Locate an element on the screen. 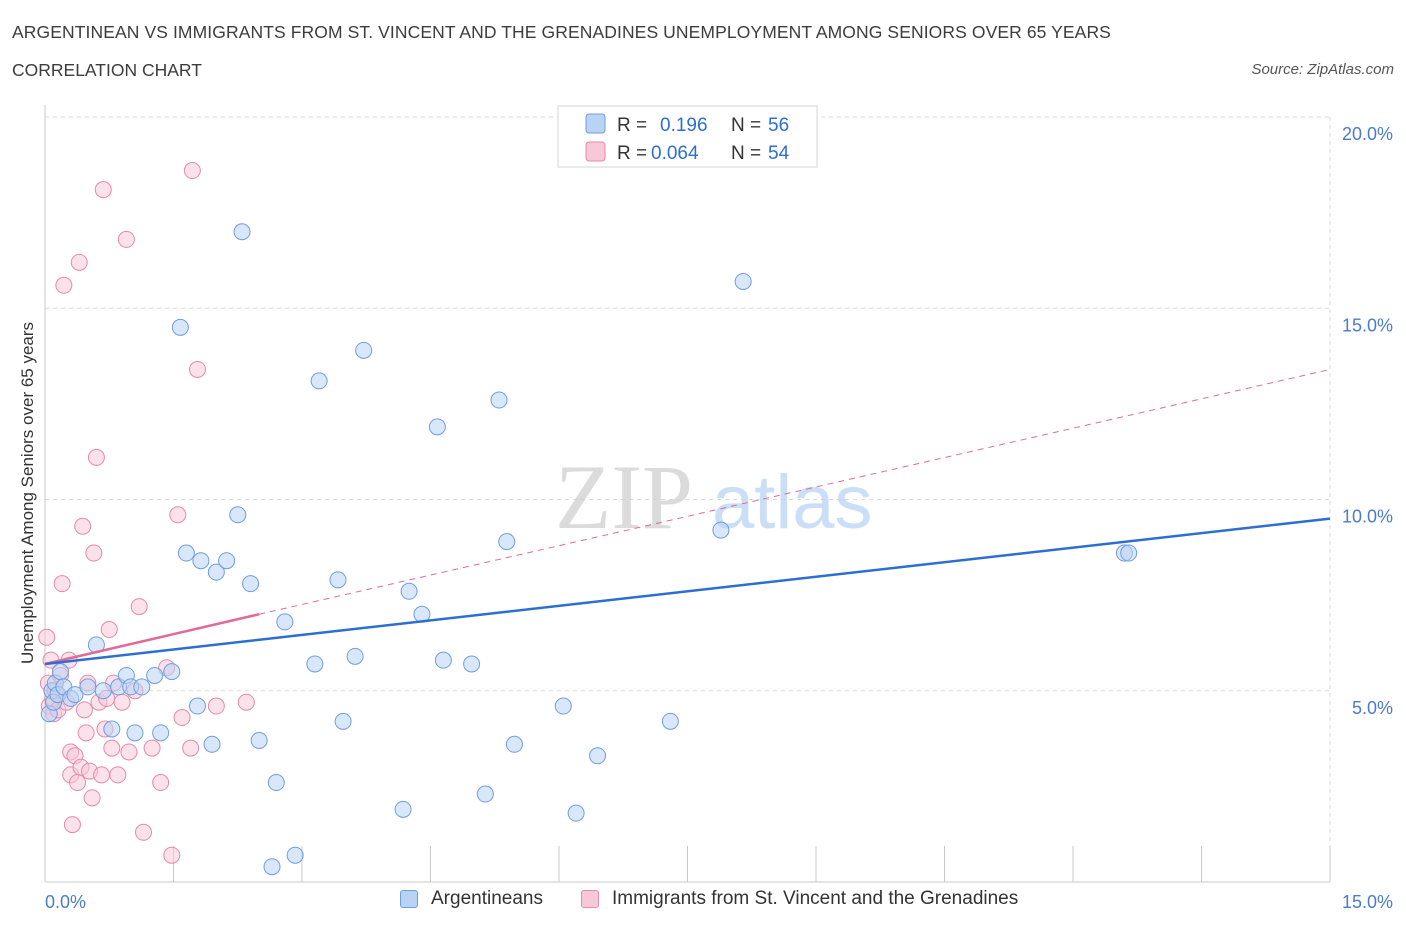 This screenshot has width=1406, height=930. chart-subtitle: CORRELATION CHART is located at coordinates (107, 70).